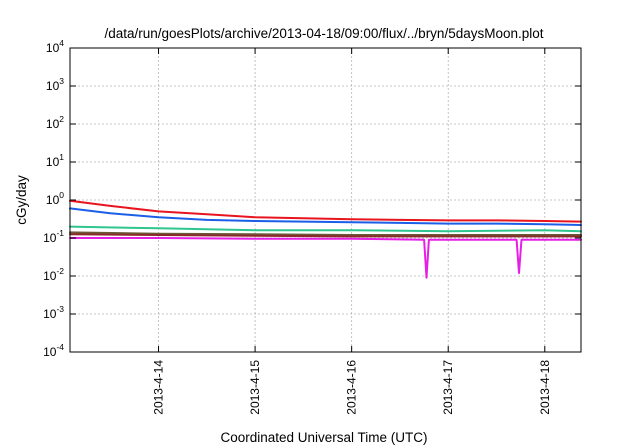 This screenshot has width=640, height=448. I want to click on y-tick-label: 10⁻², so click(53, 274).